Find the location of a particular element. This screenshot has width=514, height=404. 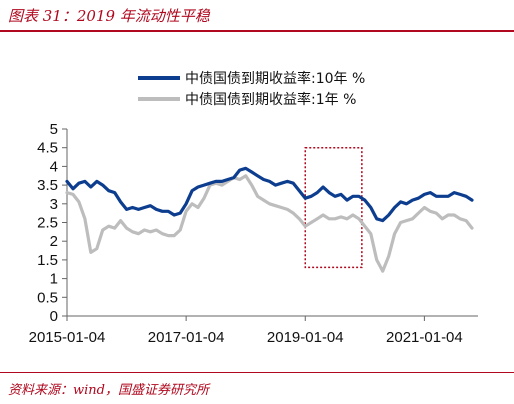

legend-label-10y: 中债国债到期收益率:10年 % is located at coordinates (275, 78).